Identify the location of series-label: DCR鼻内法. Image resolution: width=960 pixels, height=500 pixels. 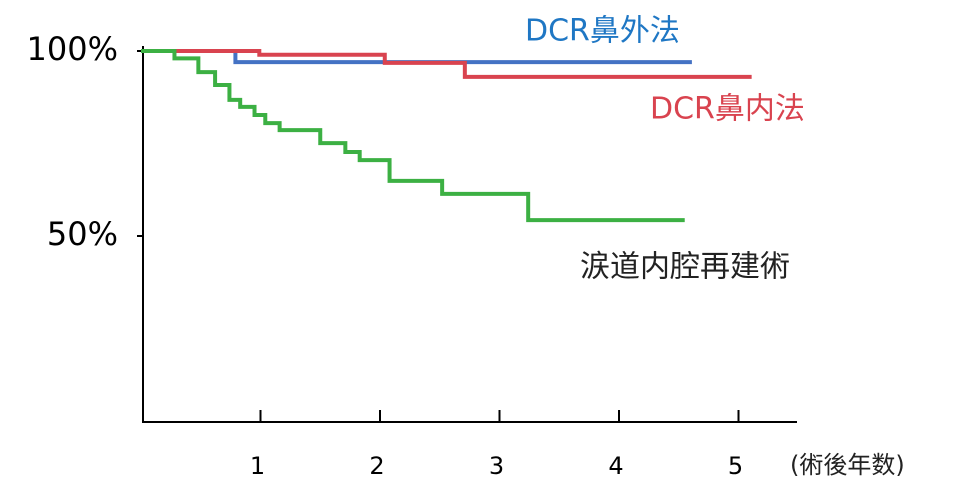
(727, 109).